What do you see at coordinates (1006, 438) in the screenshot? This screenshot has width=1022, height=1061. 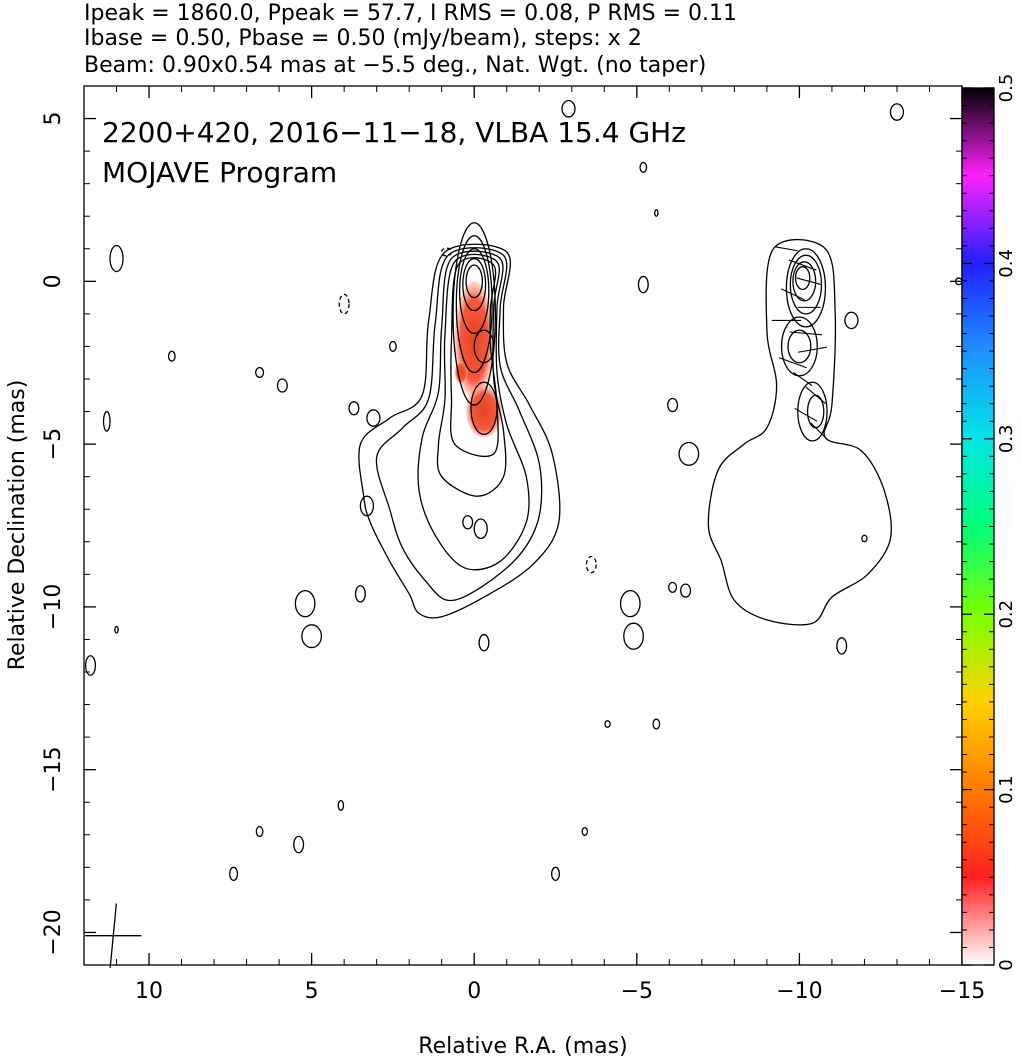 I see `colorbar-tick-label: 0.3` at bounding box center [1006, 438].